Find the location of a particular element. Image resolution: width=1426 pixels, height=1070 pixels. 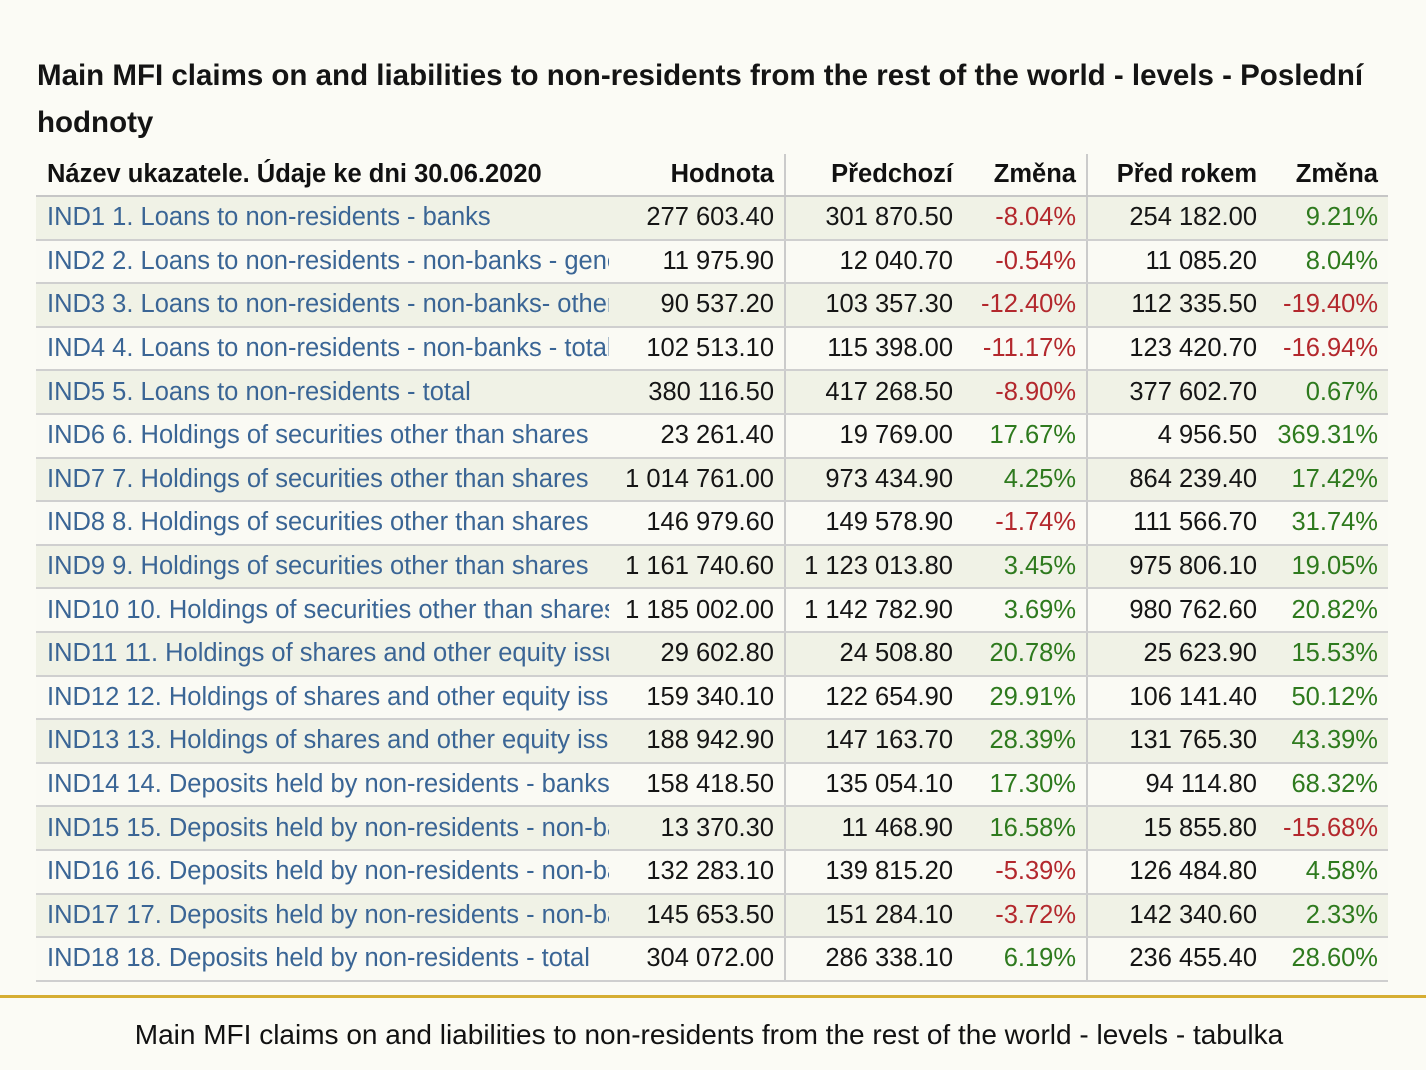

change-cell: 28.39% is located at coordinates (1025, 741).